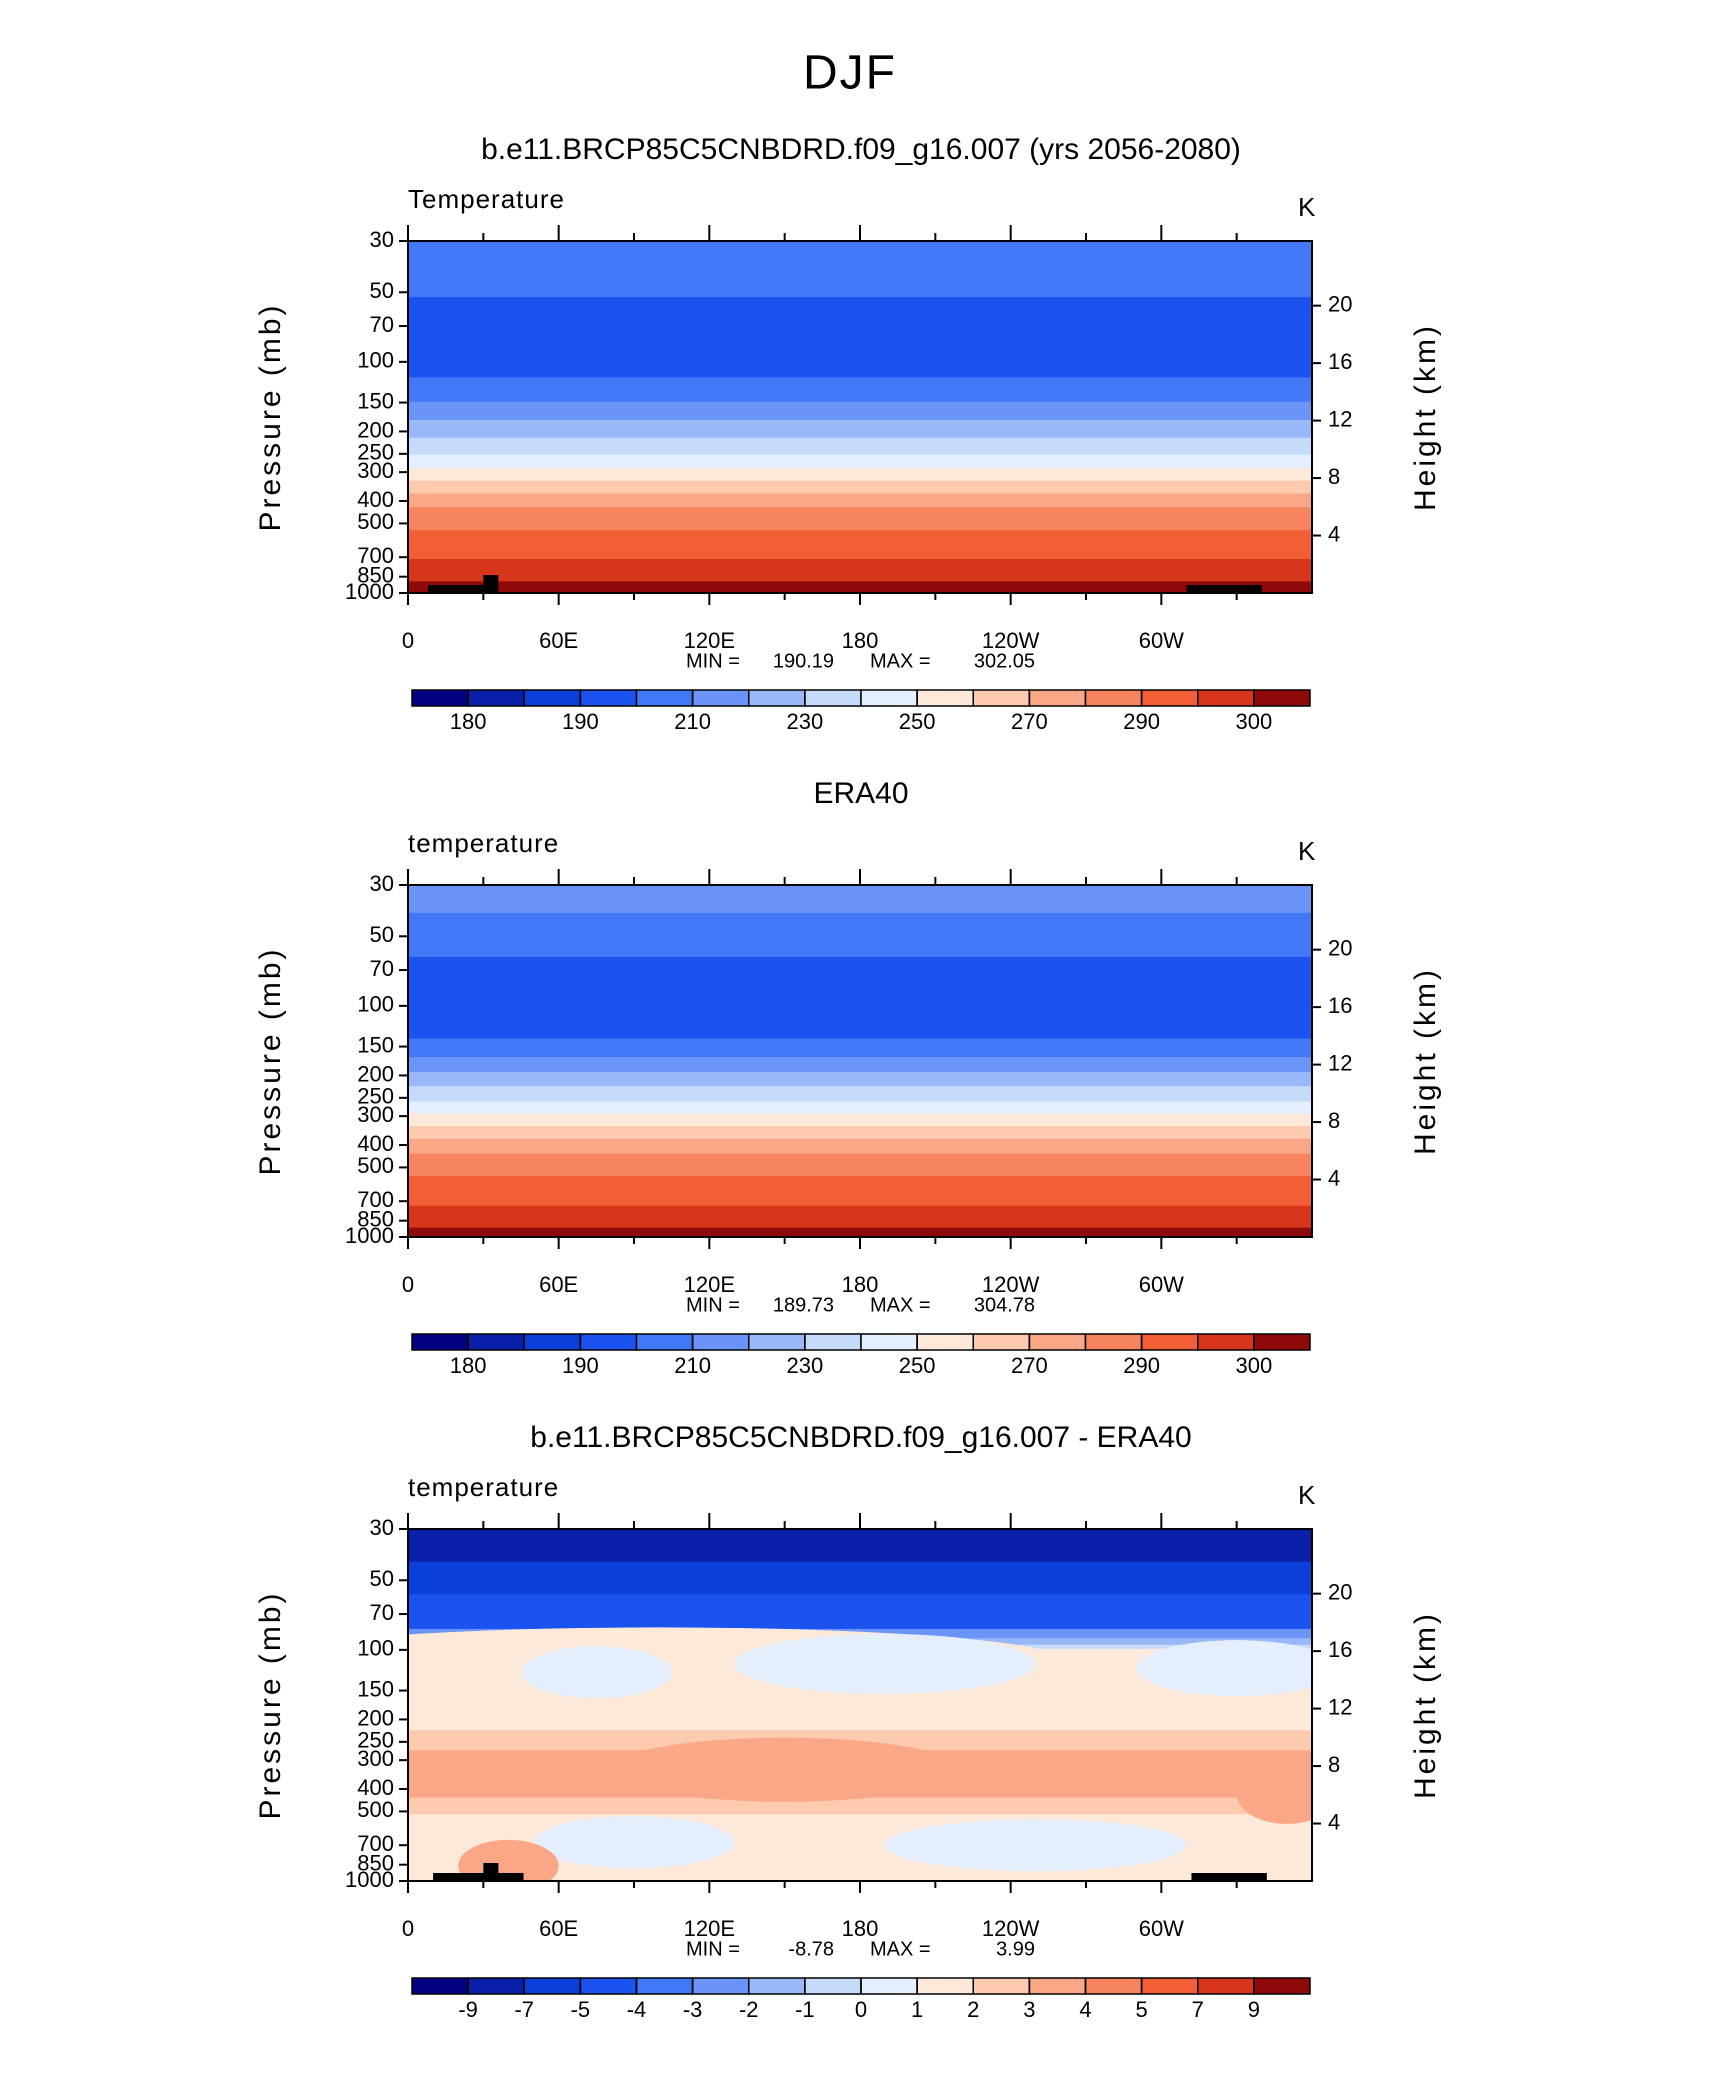 The height and width of the screenshot is (2074, 1710). What do you see at coordinates (1141, 721) in the screenshot?
I see `colorbar-label: 290` at bounding box center [1141, 721].